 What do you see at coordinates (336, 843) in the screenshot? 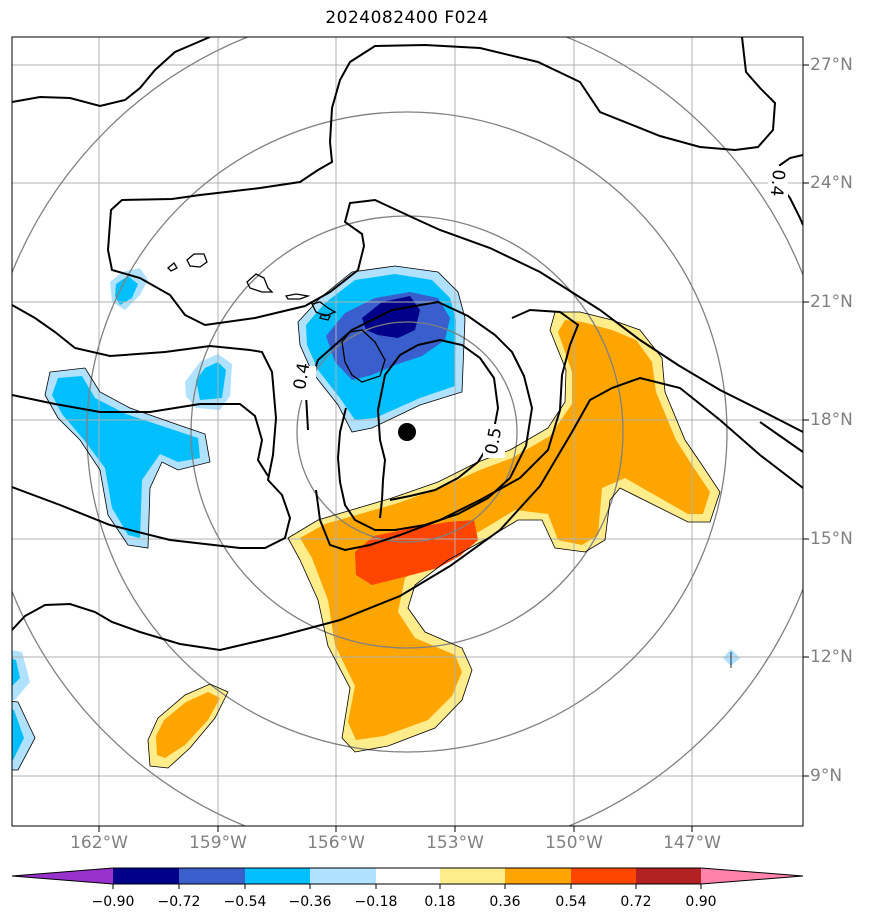
I see `lon-label: 156°W` at bounding box center [336, 843].